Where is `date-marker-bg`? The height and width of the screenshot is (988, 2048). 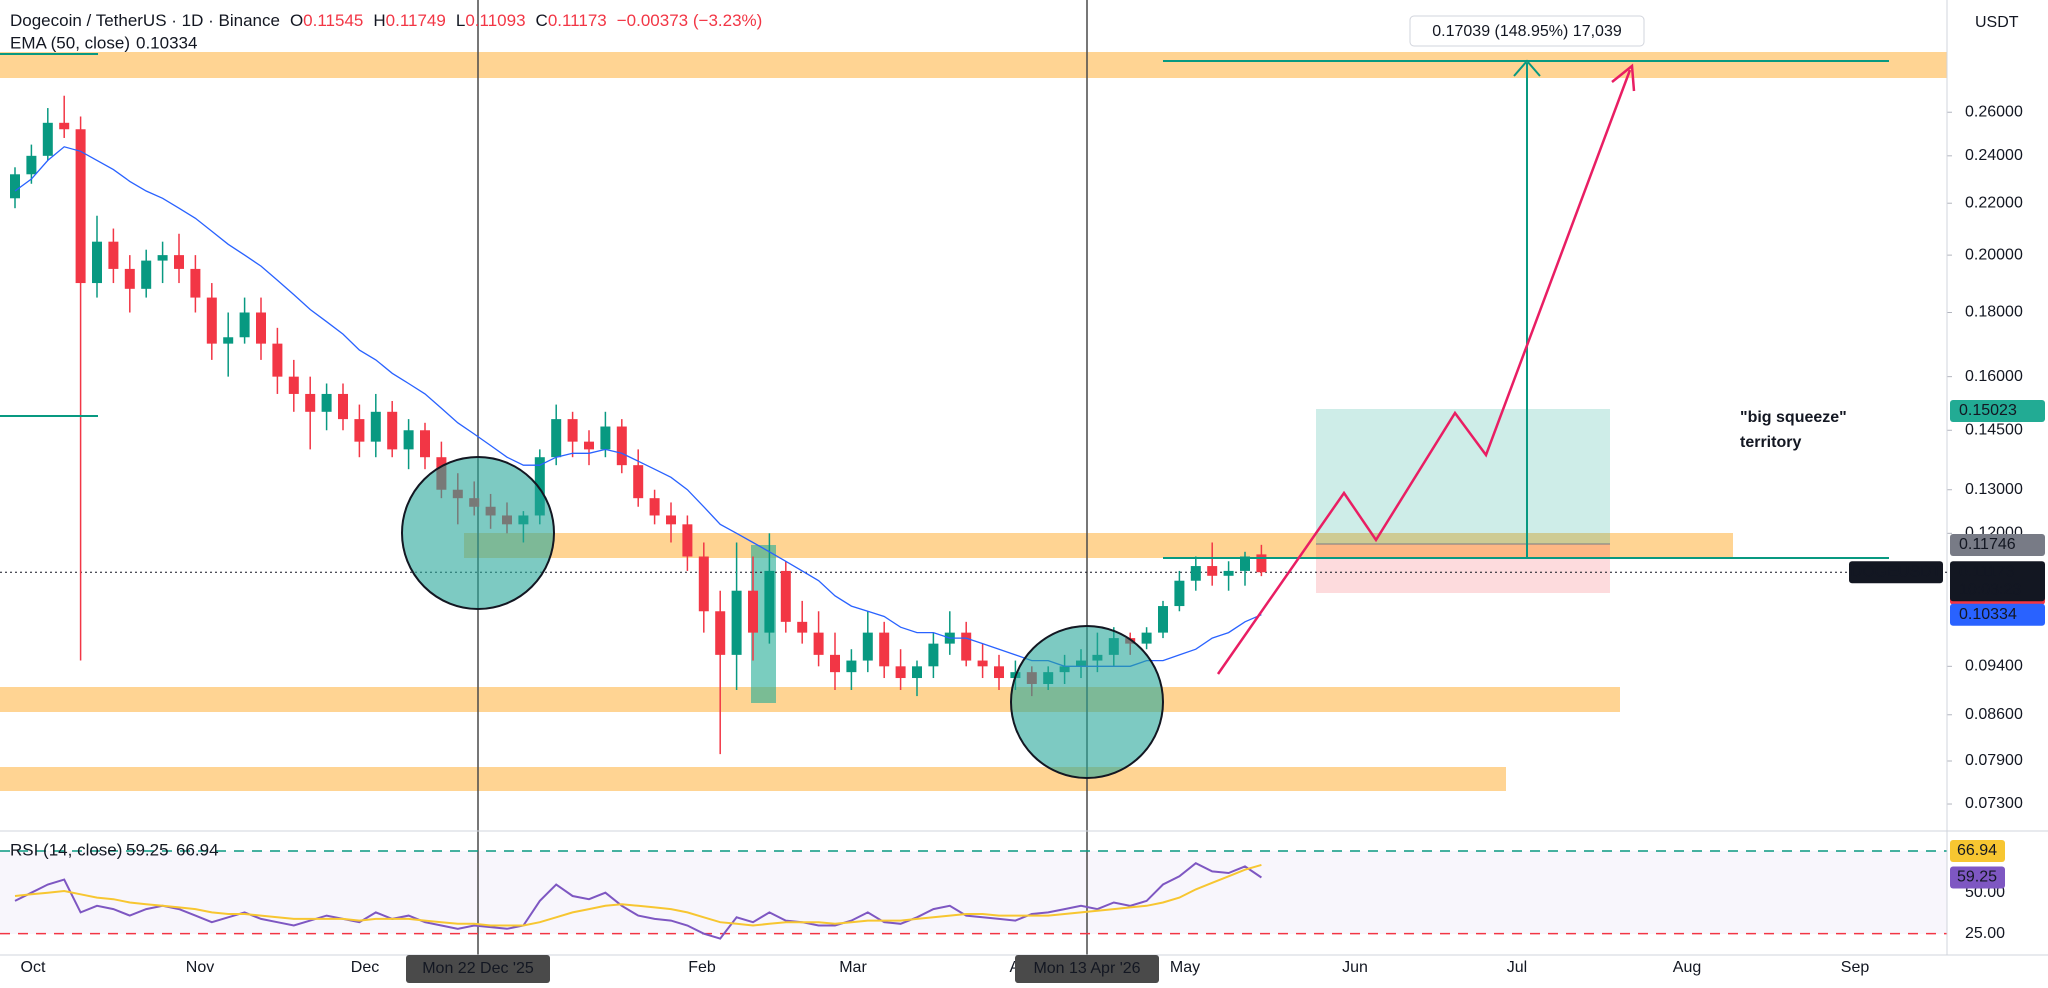 date-marker-bg is located at coordinates (1087, 969).